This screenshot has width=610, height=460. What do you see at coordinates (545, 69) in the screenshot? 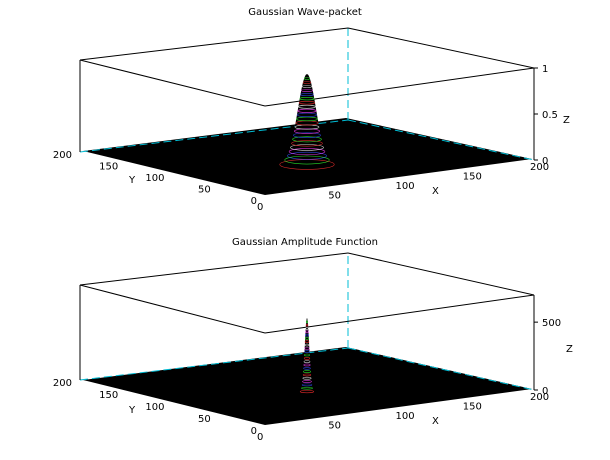
I see `z-tick-label: 1` at bounding box center [545, 69].